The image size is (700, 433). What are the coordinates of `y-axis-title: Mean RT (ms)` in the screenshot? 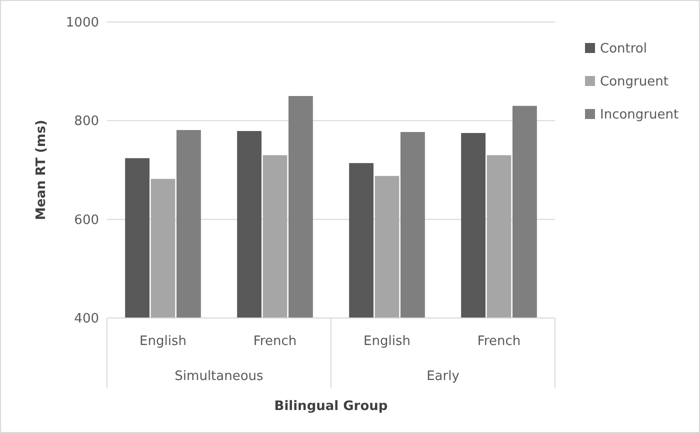 It's located at (41, 170).